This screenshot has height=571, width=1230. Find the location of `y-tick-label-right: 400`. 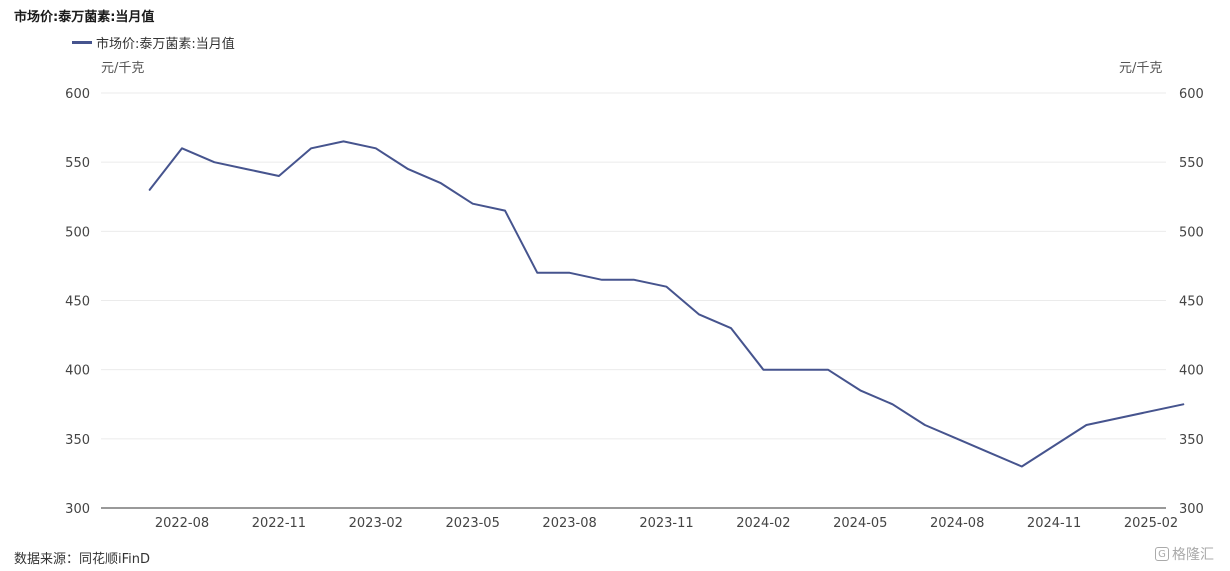

y-tick-label-right: 400 is located at coordinates (1191, 371).